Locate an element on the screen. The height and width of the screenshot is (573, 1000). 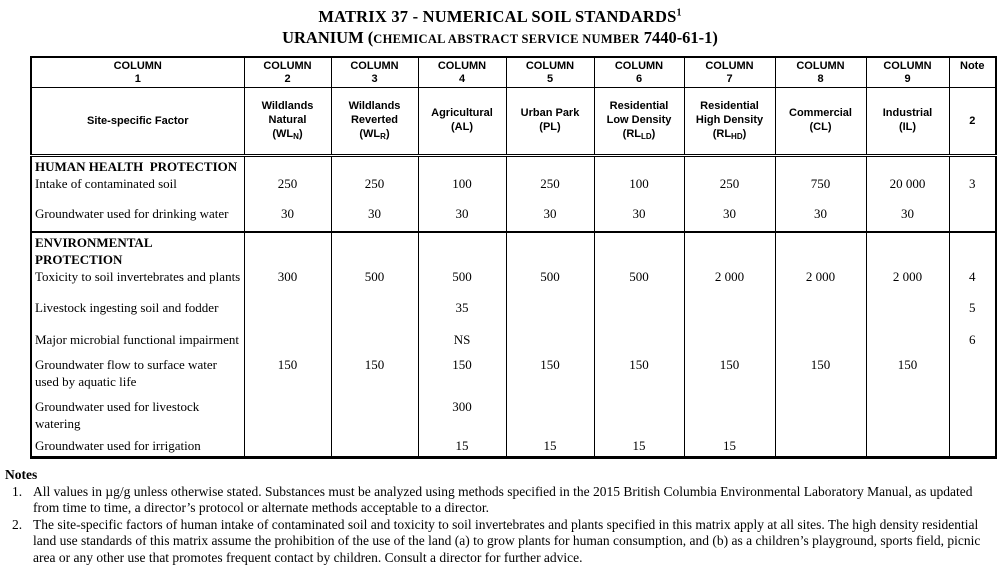
factor-cell: Groundwater used for irrigation is located at coordinates (137, 447).